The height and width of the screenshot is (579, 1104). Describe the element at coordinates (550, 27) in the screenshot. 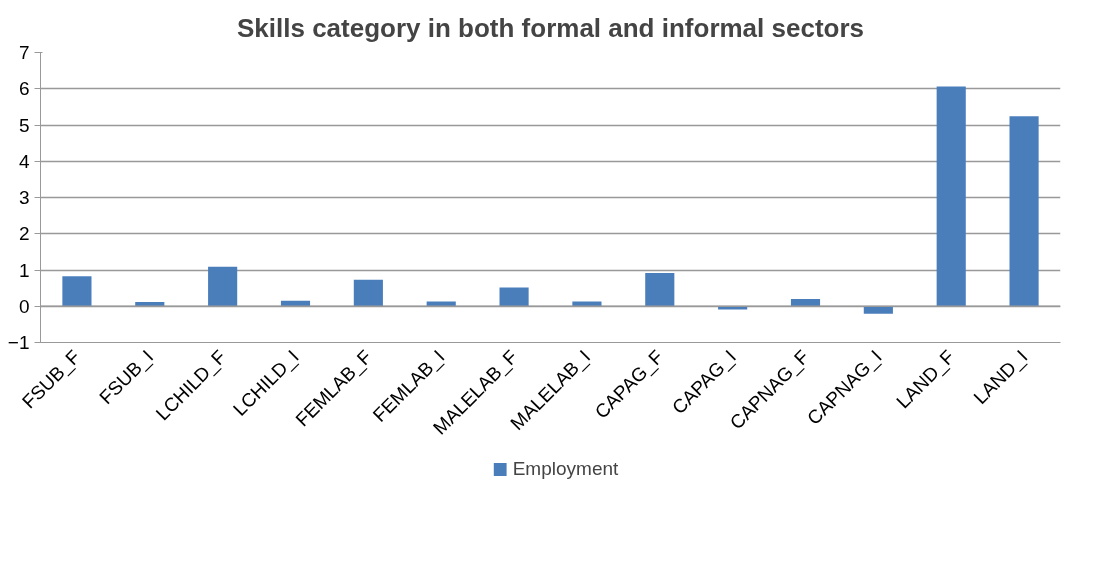

I see `chart-title: Skills category in both formal and informal sectors` at that location.